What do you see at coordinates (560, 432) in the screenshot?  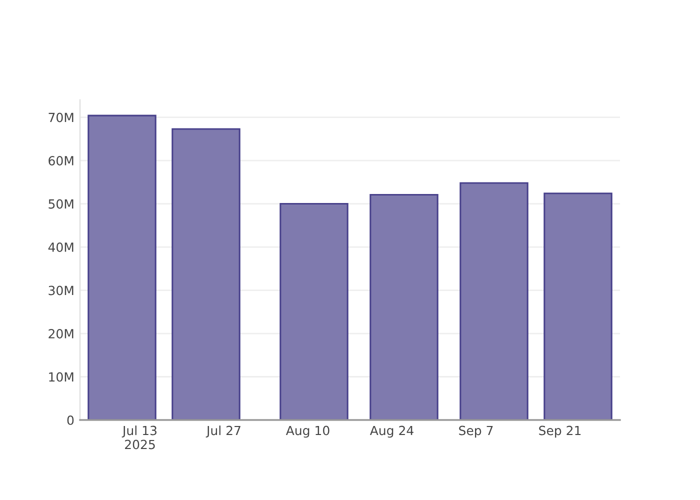 I see `x-tick-label: Sep 21` at bounding box center [560, 432].